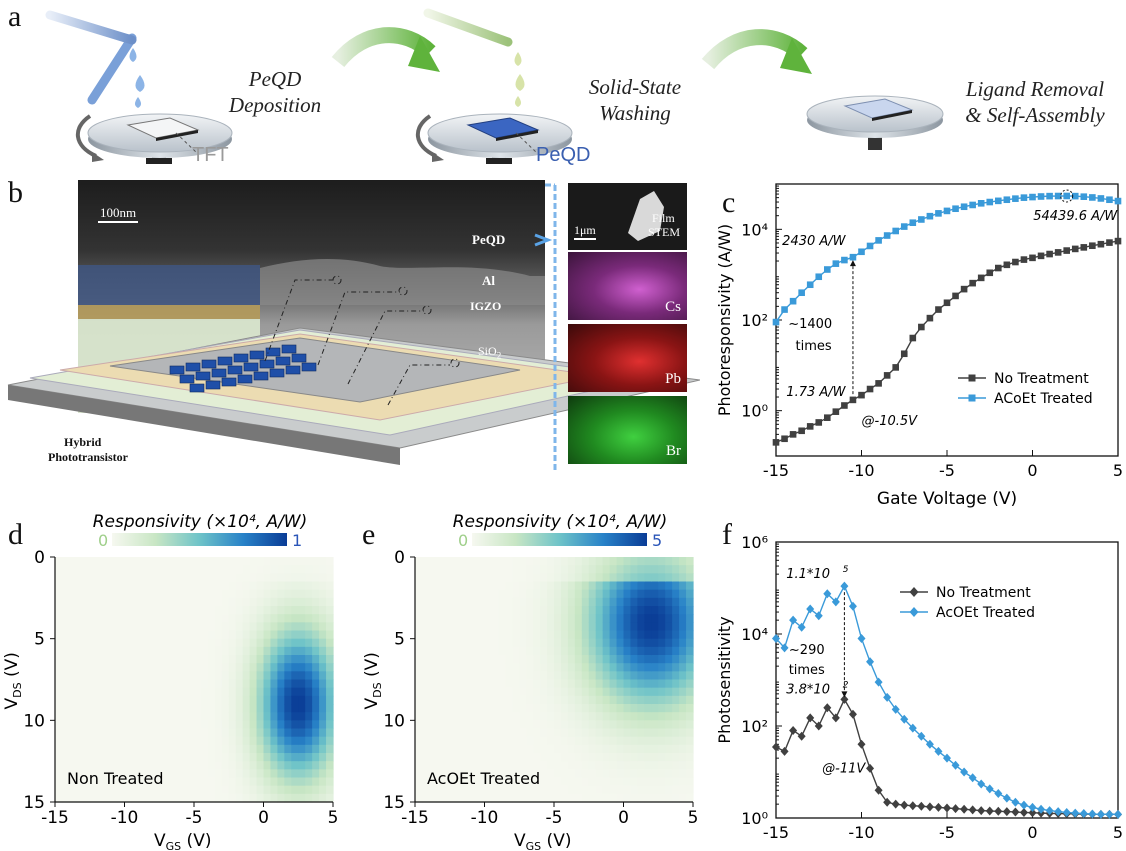 This screenshot has height=851, width=1126. What do you see at coordinates (646, 216) in the screenshot?
I see `stem-flake` at bounding box center [646, 216].